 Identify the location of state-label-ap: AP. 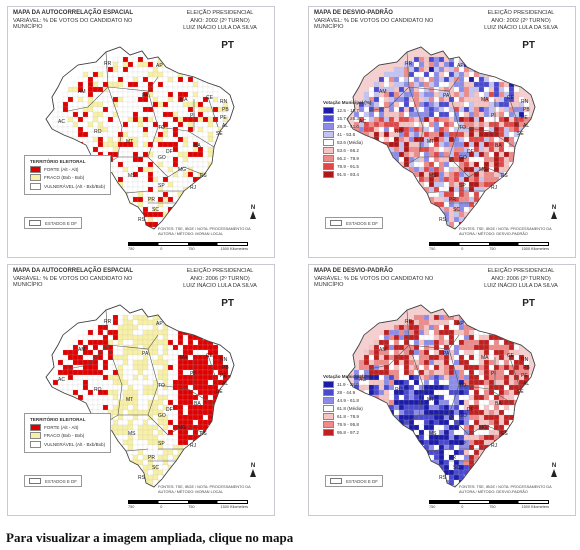
(159, 66).